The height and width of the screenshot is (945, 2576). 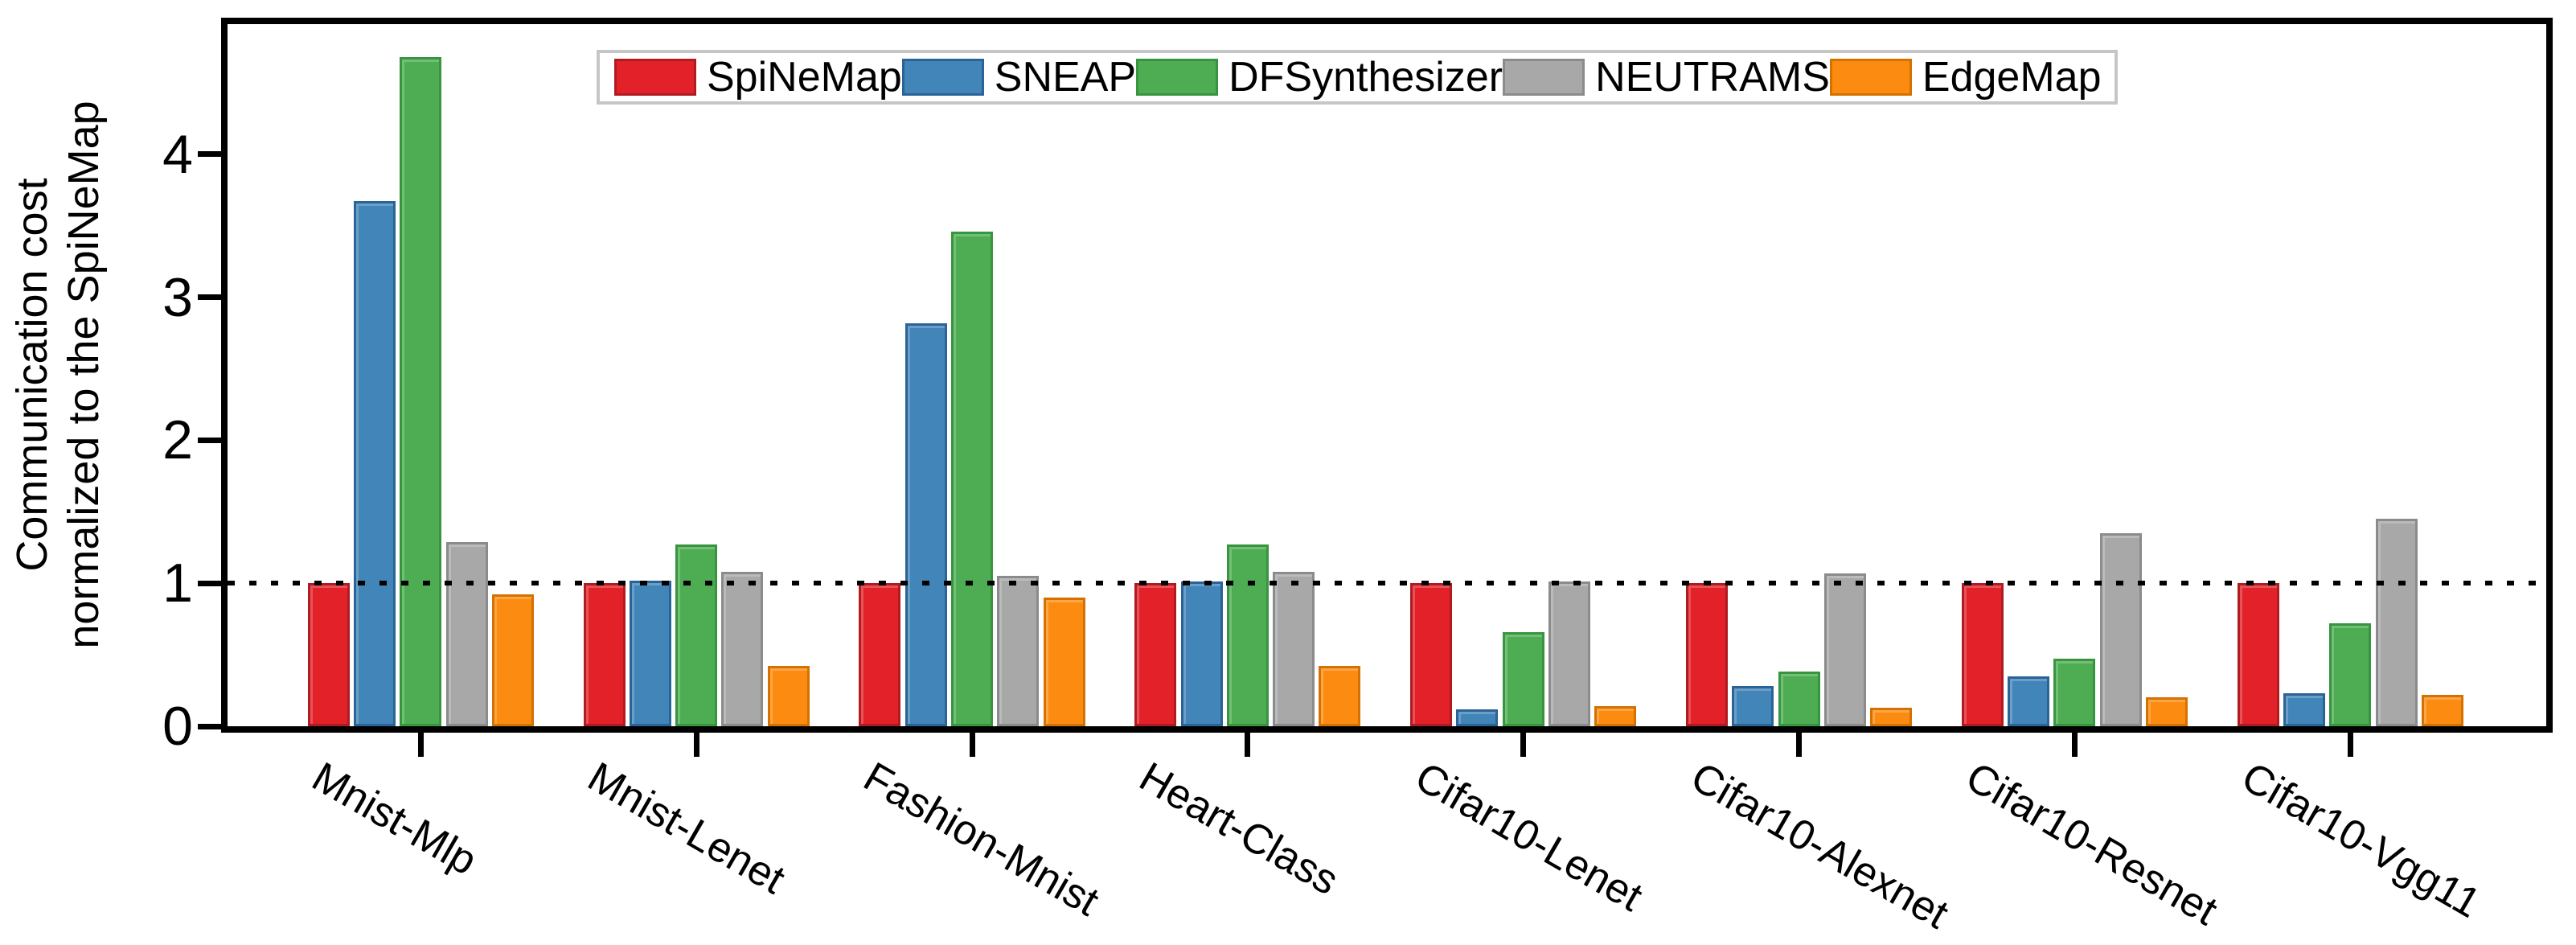 I want to click on bar-dfsynthesizer-mnist-mlp, so click(x=421, y=391).